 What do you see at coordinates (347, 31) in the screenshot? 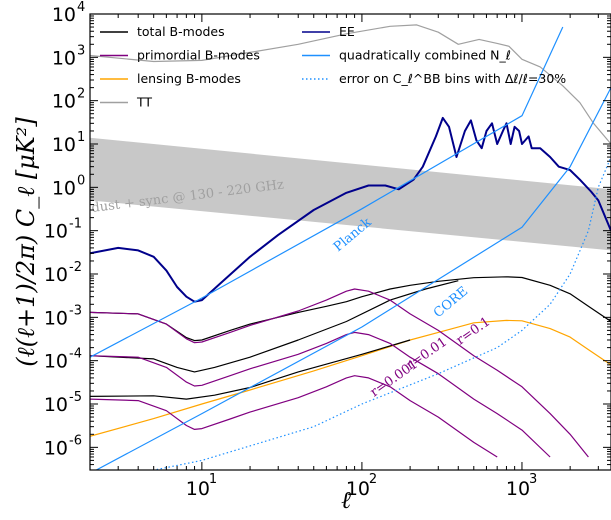
I see `legend-label-ee: EE` at bounding box center [347, 31].